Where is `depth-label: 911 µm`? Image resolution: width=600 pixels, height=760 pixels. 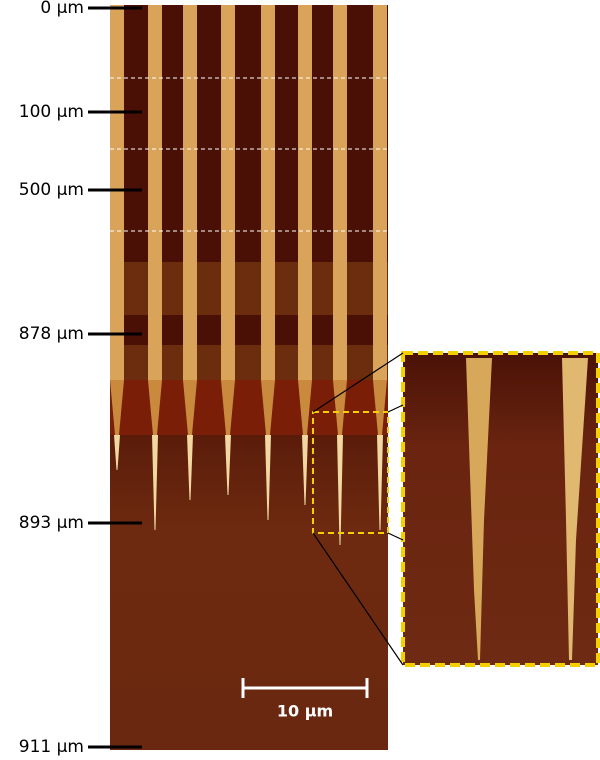 depth-label: 911 µm is located at coordinates (51, 747).